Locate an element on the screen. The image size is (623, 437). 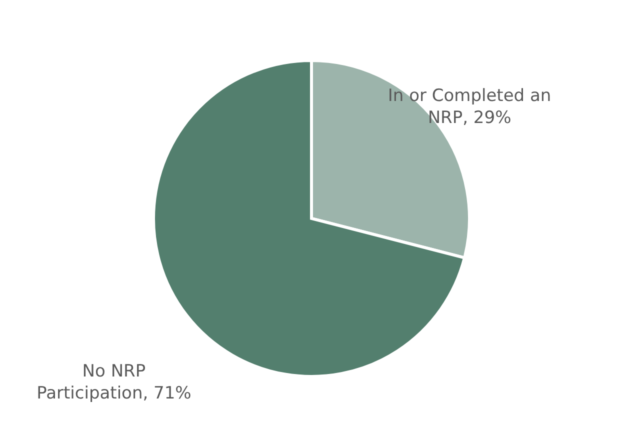
slice-label: No NRP Participation, 71% is located at coordinates (114, 383).